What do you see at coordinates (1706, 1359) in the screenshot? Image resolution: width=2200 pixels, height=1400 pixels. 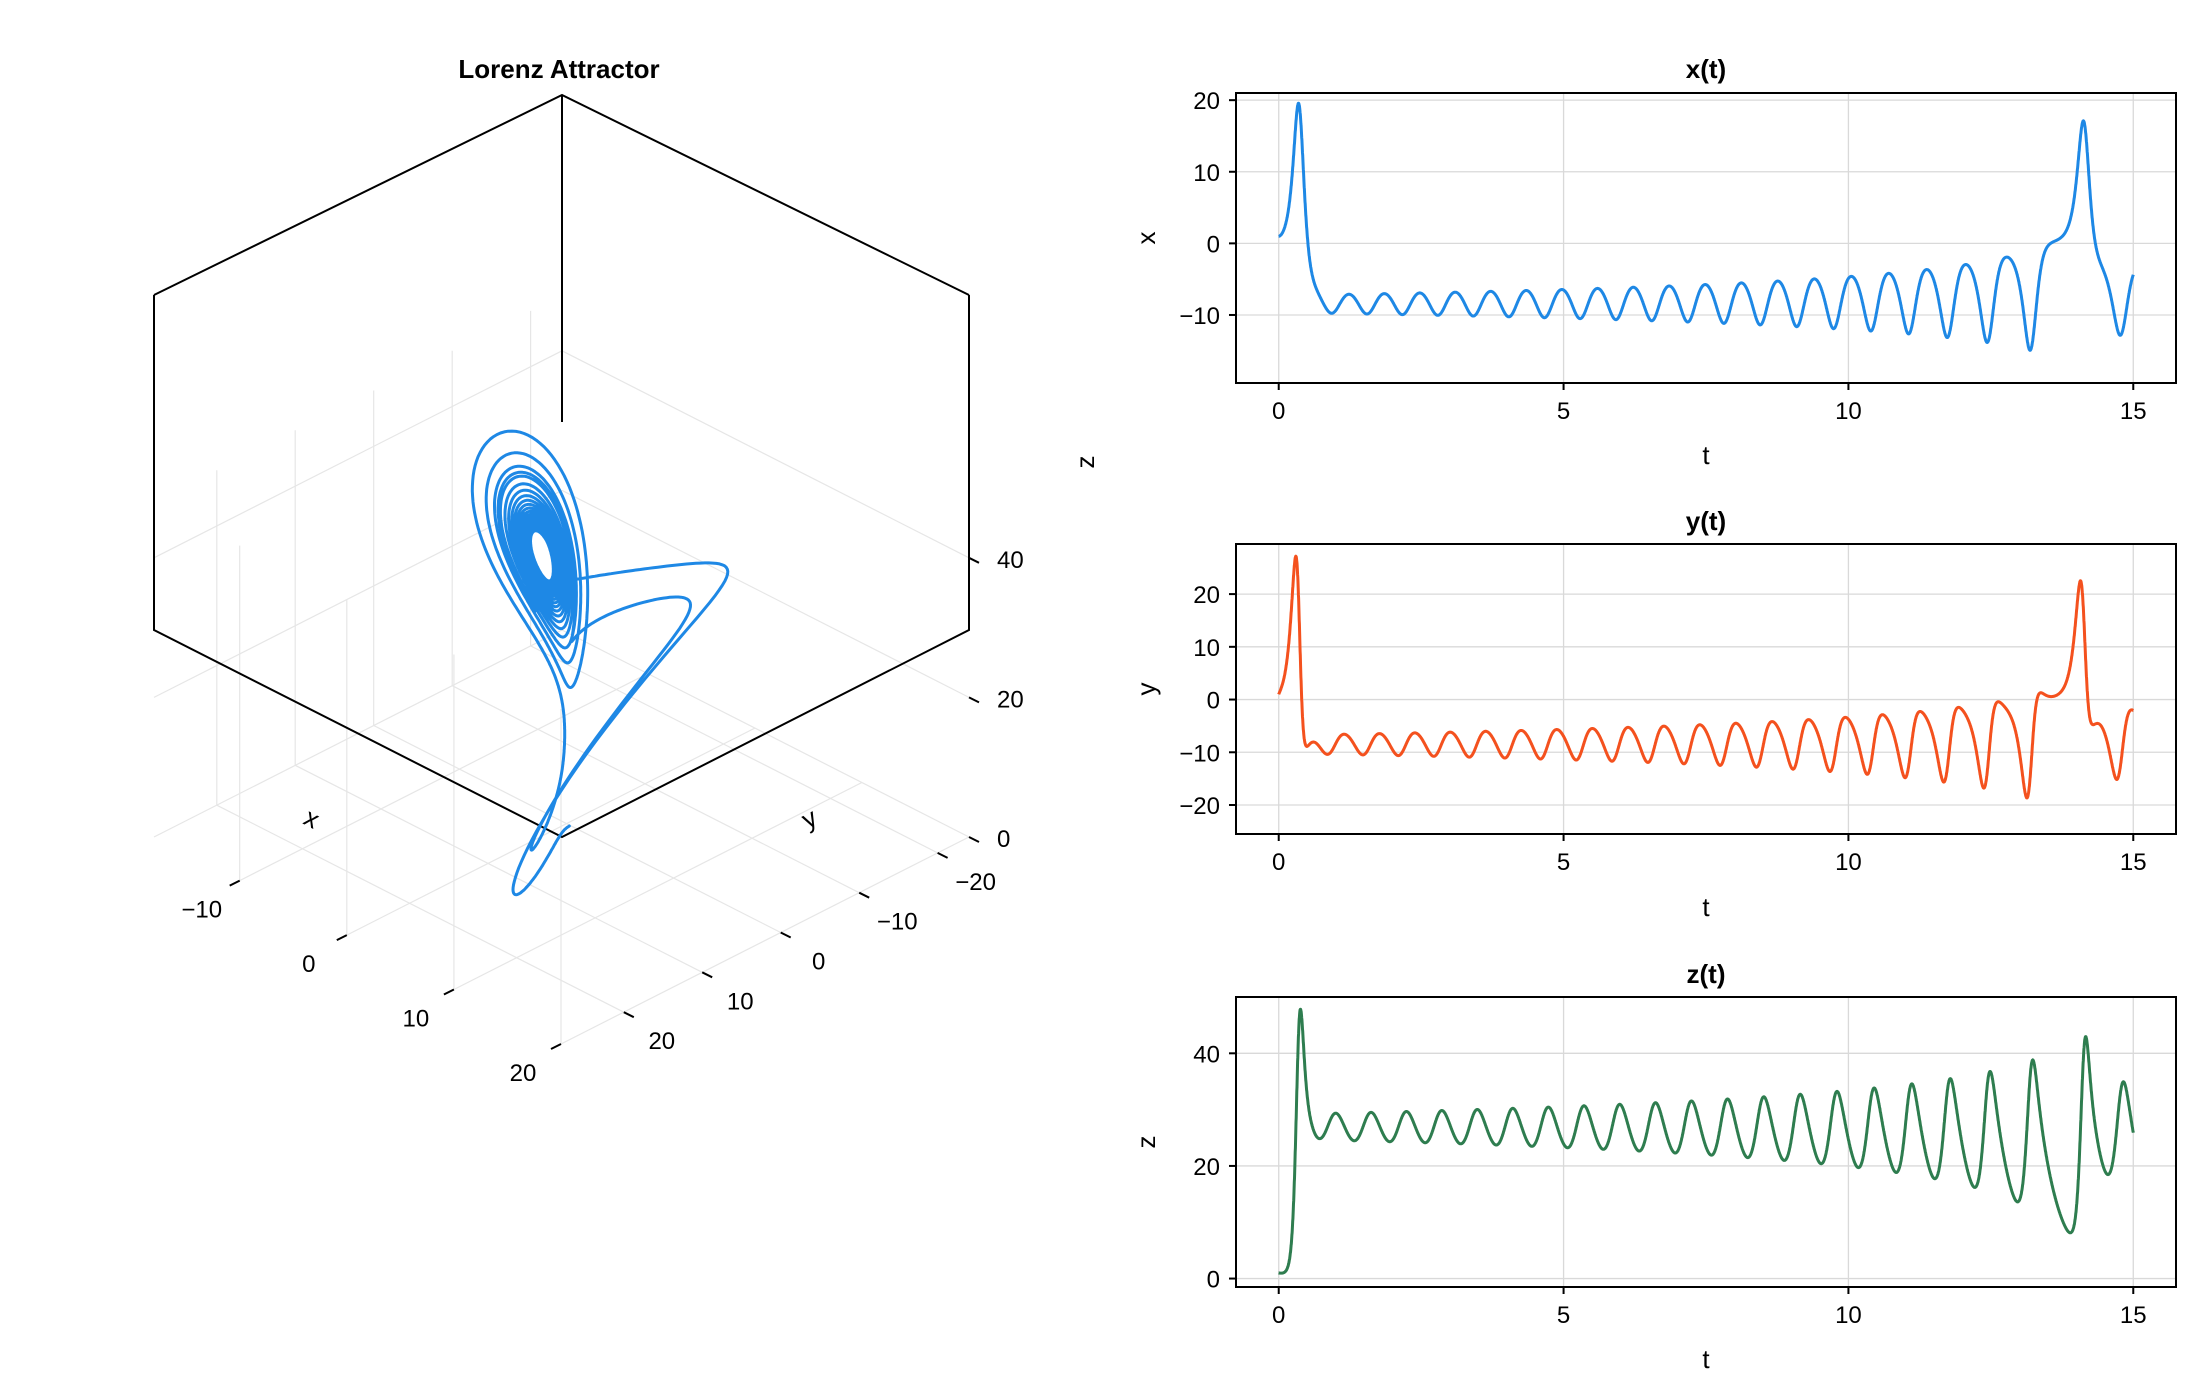 I see `z-plot-x-axis-label: t` at bounding box center [1706, 1359].